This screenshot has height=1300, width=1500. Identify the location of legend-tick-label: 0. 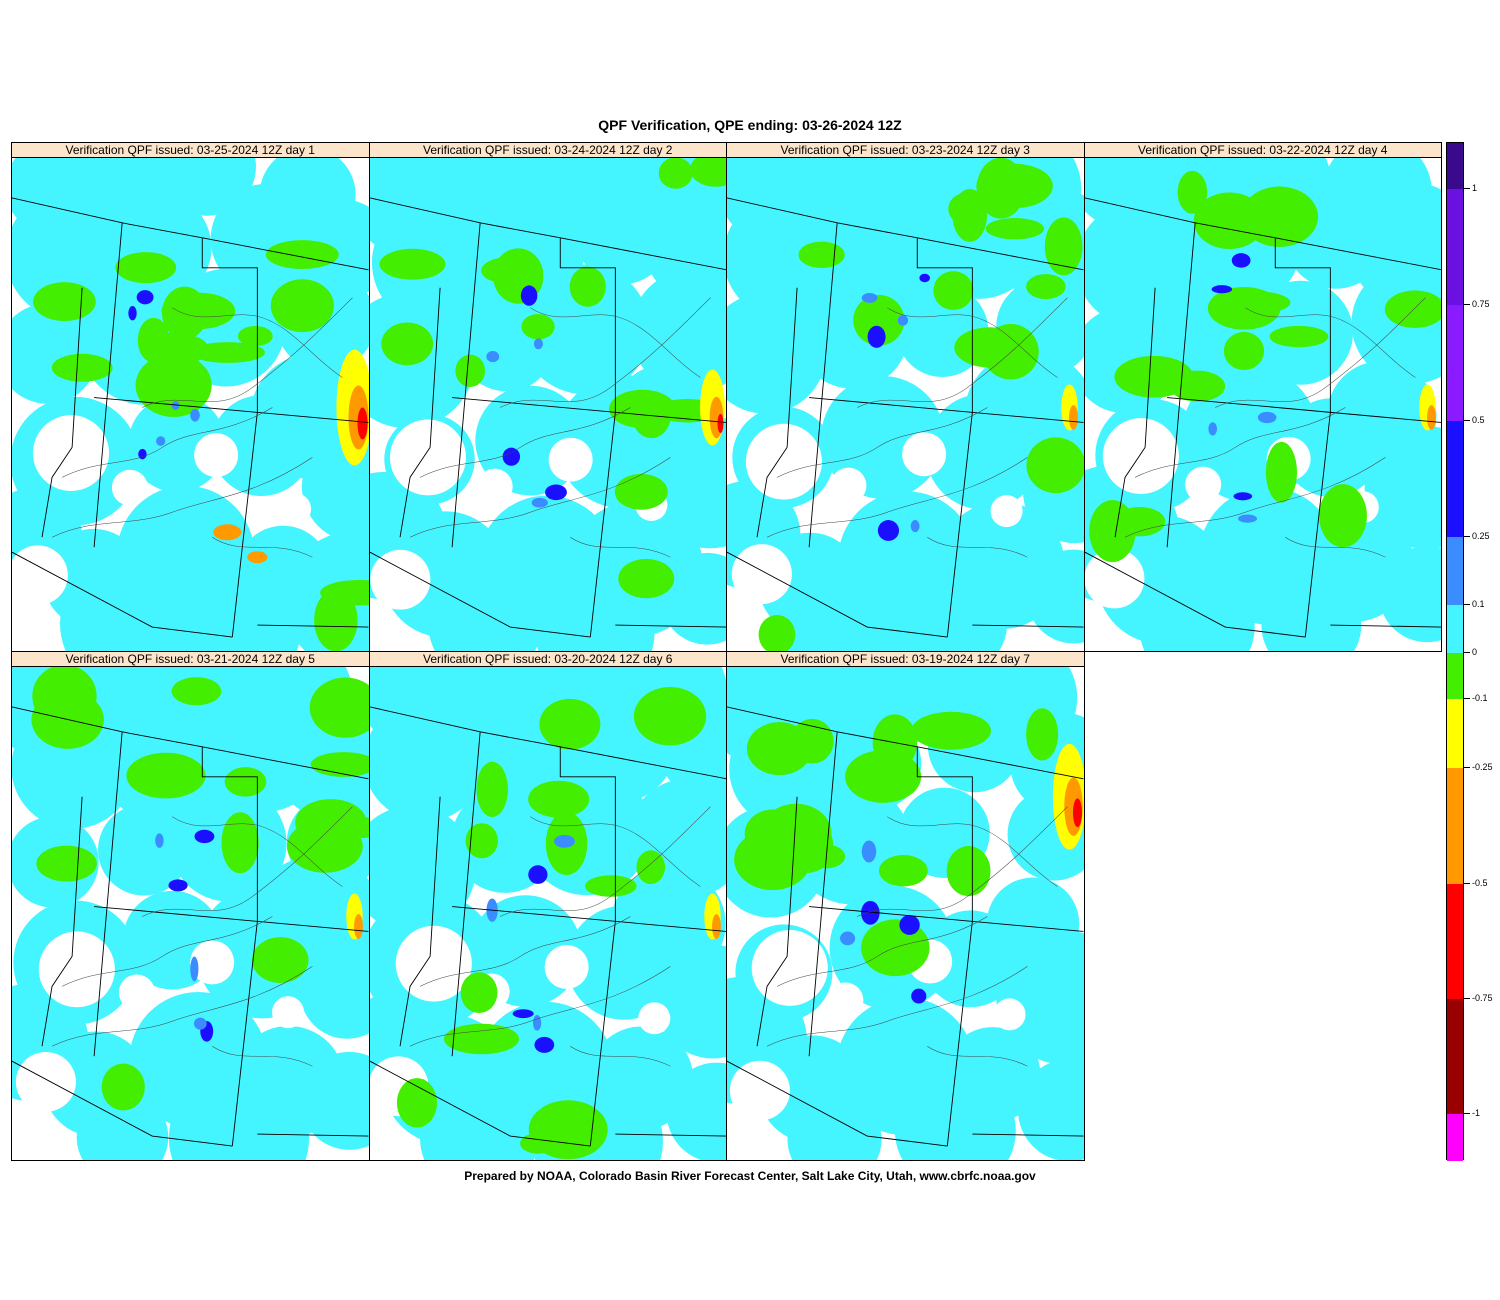
(1475, 652).